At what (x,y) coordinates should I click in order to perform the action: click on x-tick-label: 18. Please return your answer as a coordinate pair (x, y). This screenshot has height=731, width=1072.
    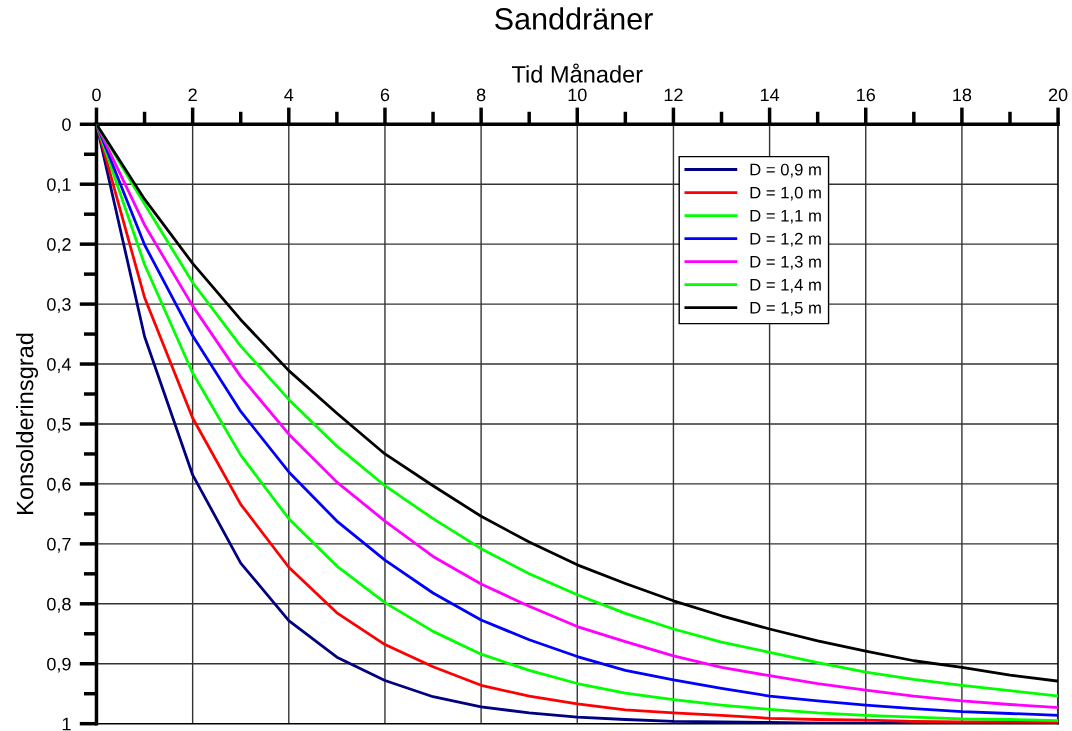
    Looking at the image, I should click on (962, 95).